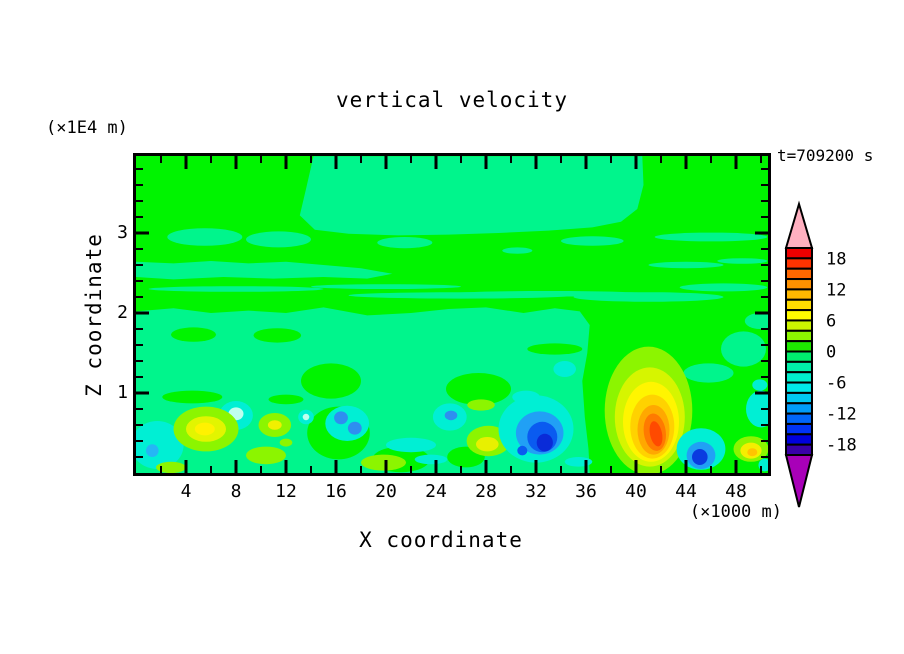 This screenshot has height=654, width=904. What do you see at coordinates (441, 540) in the screenshot?
I see `x-axis-title: X coordinate` at bounding box center [441, 540].